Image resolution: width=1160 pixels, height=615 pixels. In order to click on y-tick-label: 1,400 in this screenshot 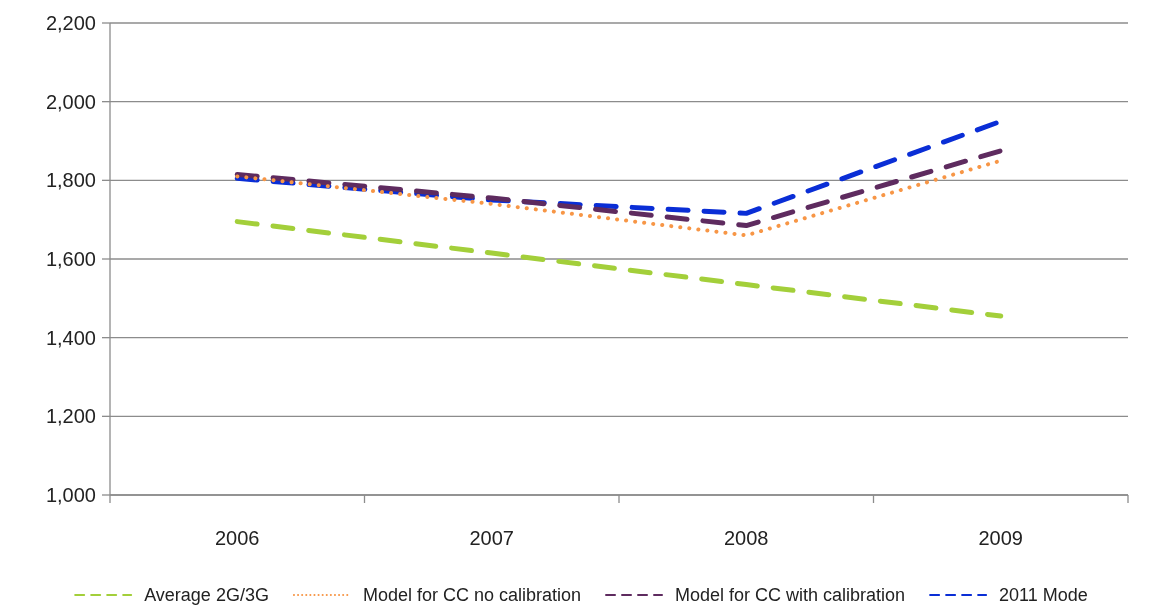, I will do `click(70, 337)`.